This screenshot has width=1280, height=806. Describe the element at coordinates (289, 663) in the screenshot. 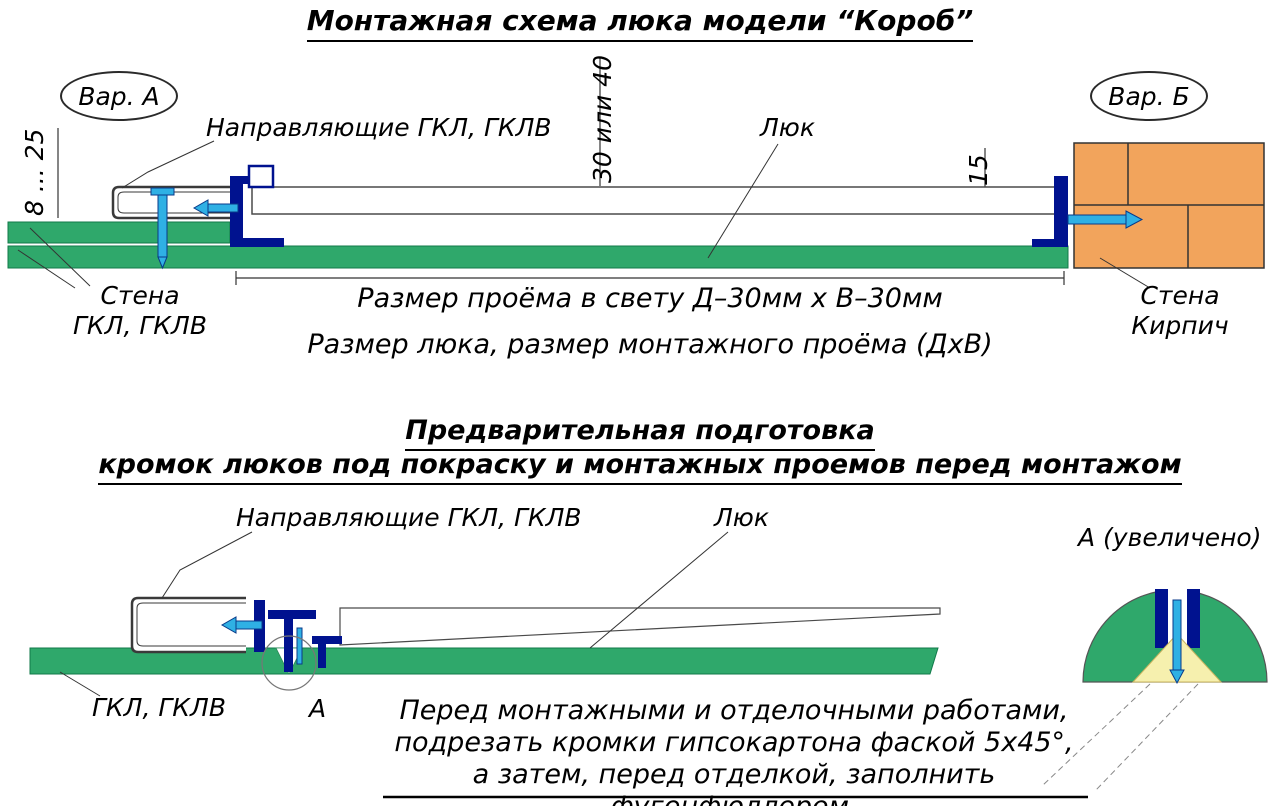

I see `detail-a-circle` at that location.